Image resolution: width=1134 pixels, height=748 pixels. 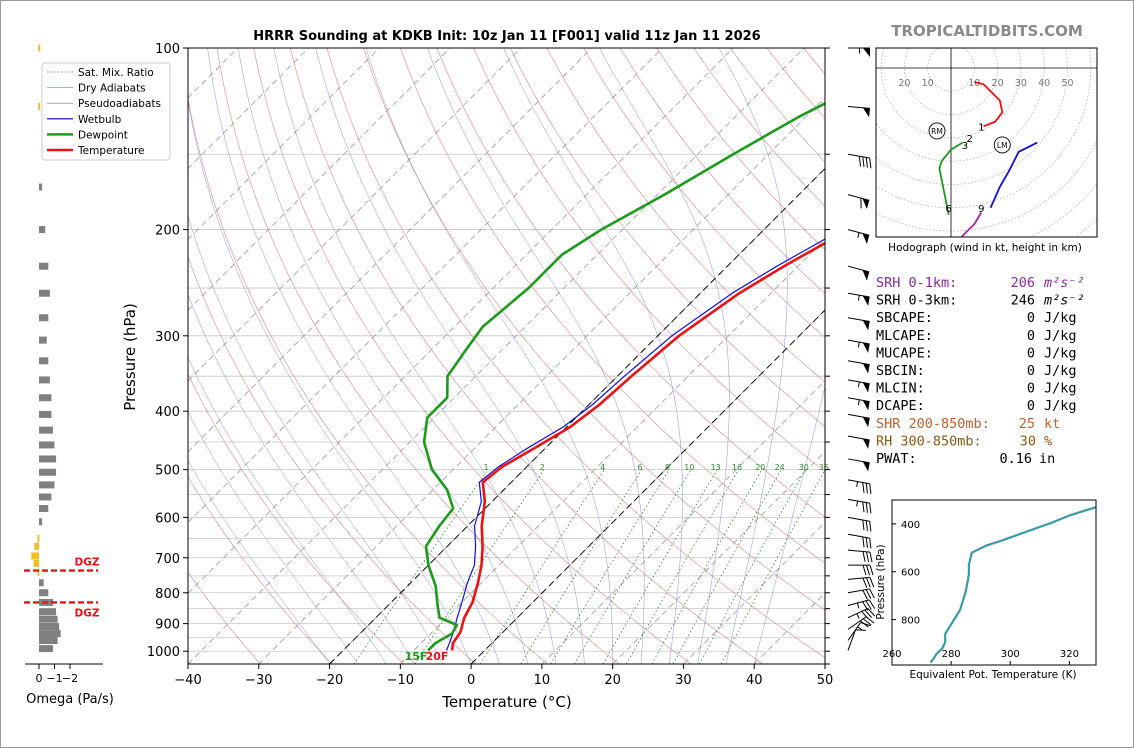 What do you see at coordinates (187, 680) in the screenshot?
I see `x-tick-label: −40` at bounding box center [187, 680].